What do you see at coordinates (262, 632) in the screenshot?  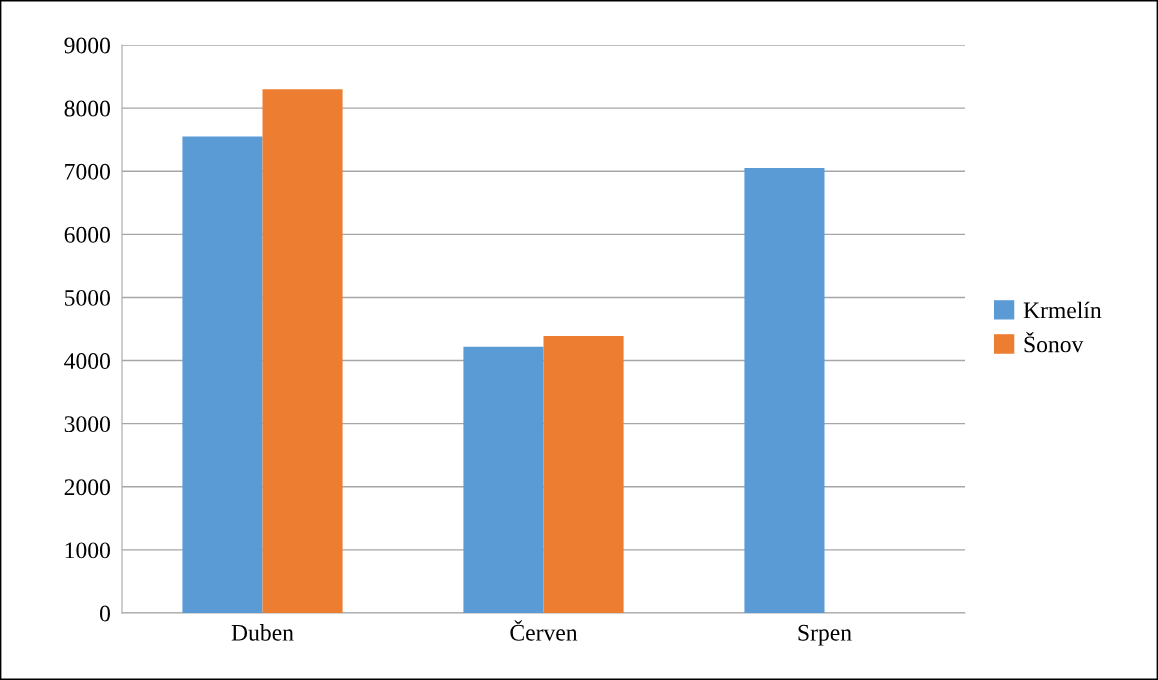 I see `x-tick-label: Duben` at bounding box center [262, 632].